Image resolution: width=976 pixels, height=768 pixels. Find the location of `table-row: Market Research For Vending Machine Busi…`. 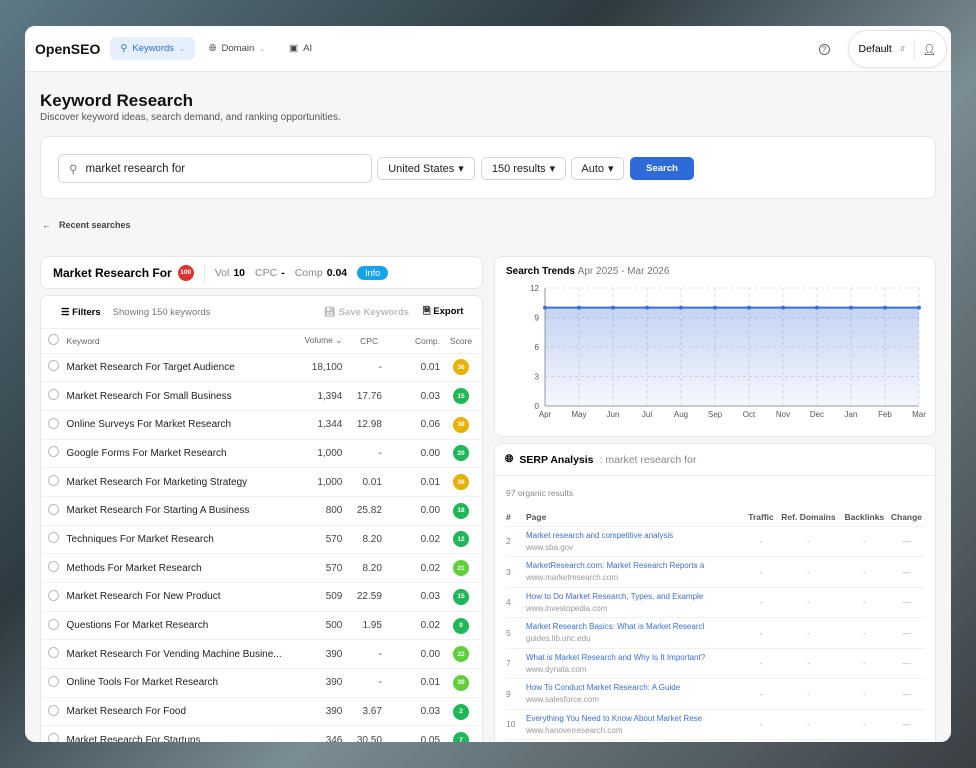

table-row: Market Research For Vending Machine Busi… is located at coordinates (261, 654).